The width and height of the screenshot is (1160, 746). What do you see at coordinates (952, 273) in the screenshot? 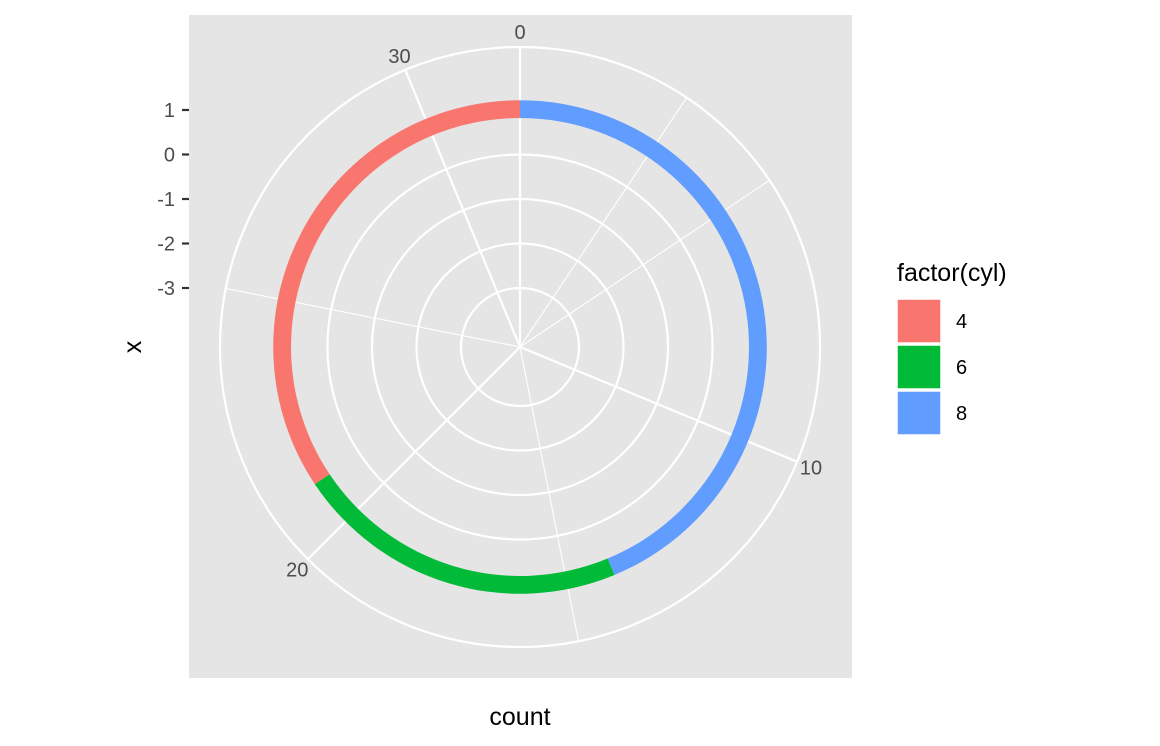
I see `legend-title: factor(cyl)` at bounding box center [952, 273].